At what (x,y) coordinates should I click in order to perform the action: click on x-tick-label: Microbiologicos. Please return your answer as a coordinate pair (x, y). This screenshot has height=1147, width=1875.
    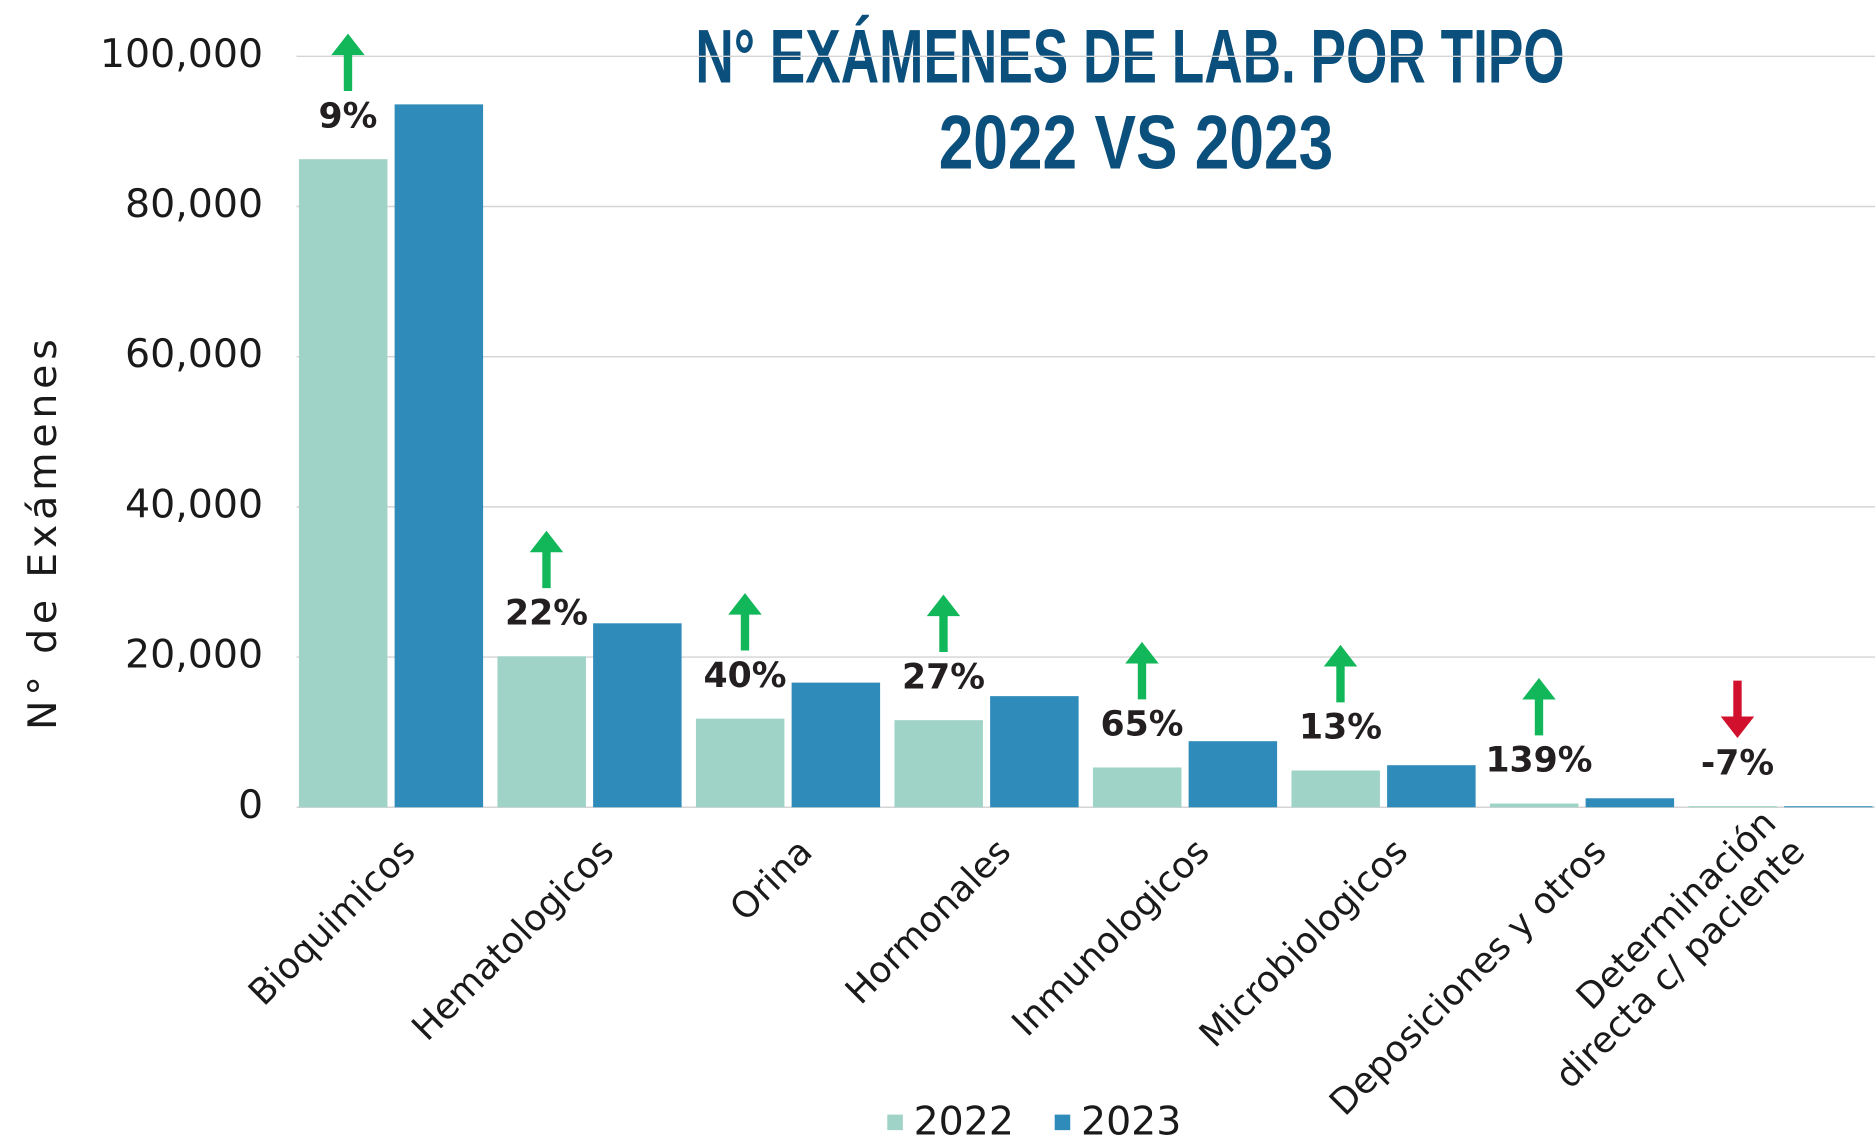
    Looking at the image, I should click on (1304, 943).